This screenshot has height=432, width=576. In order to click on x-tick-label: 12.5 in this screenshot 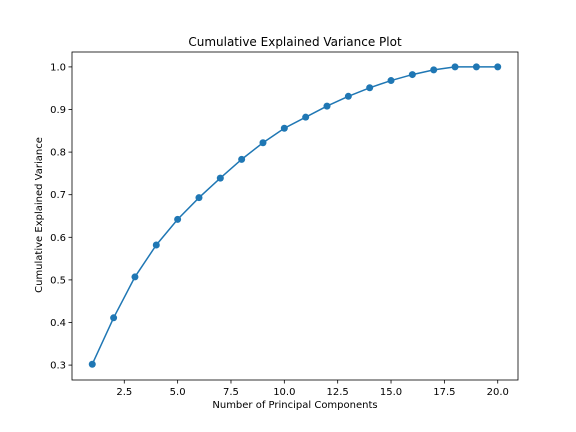, I will do `click(338, 392)`.